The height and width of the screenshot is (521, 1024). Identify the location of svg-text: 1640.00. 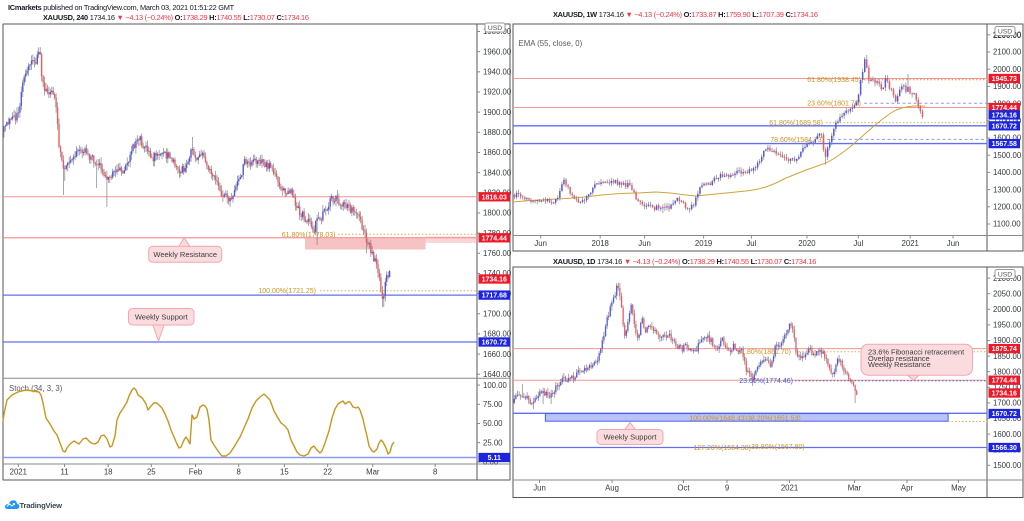
(497, 374).